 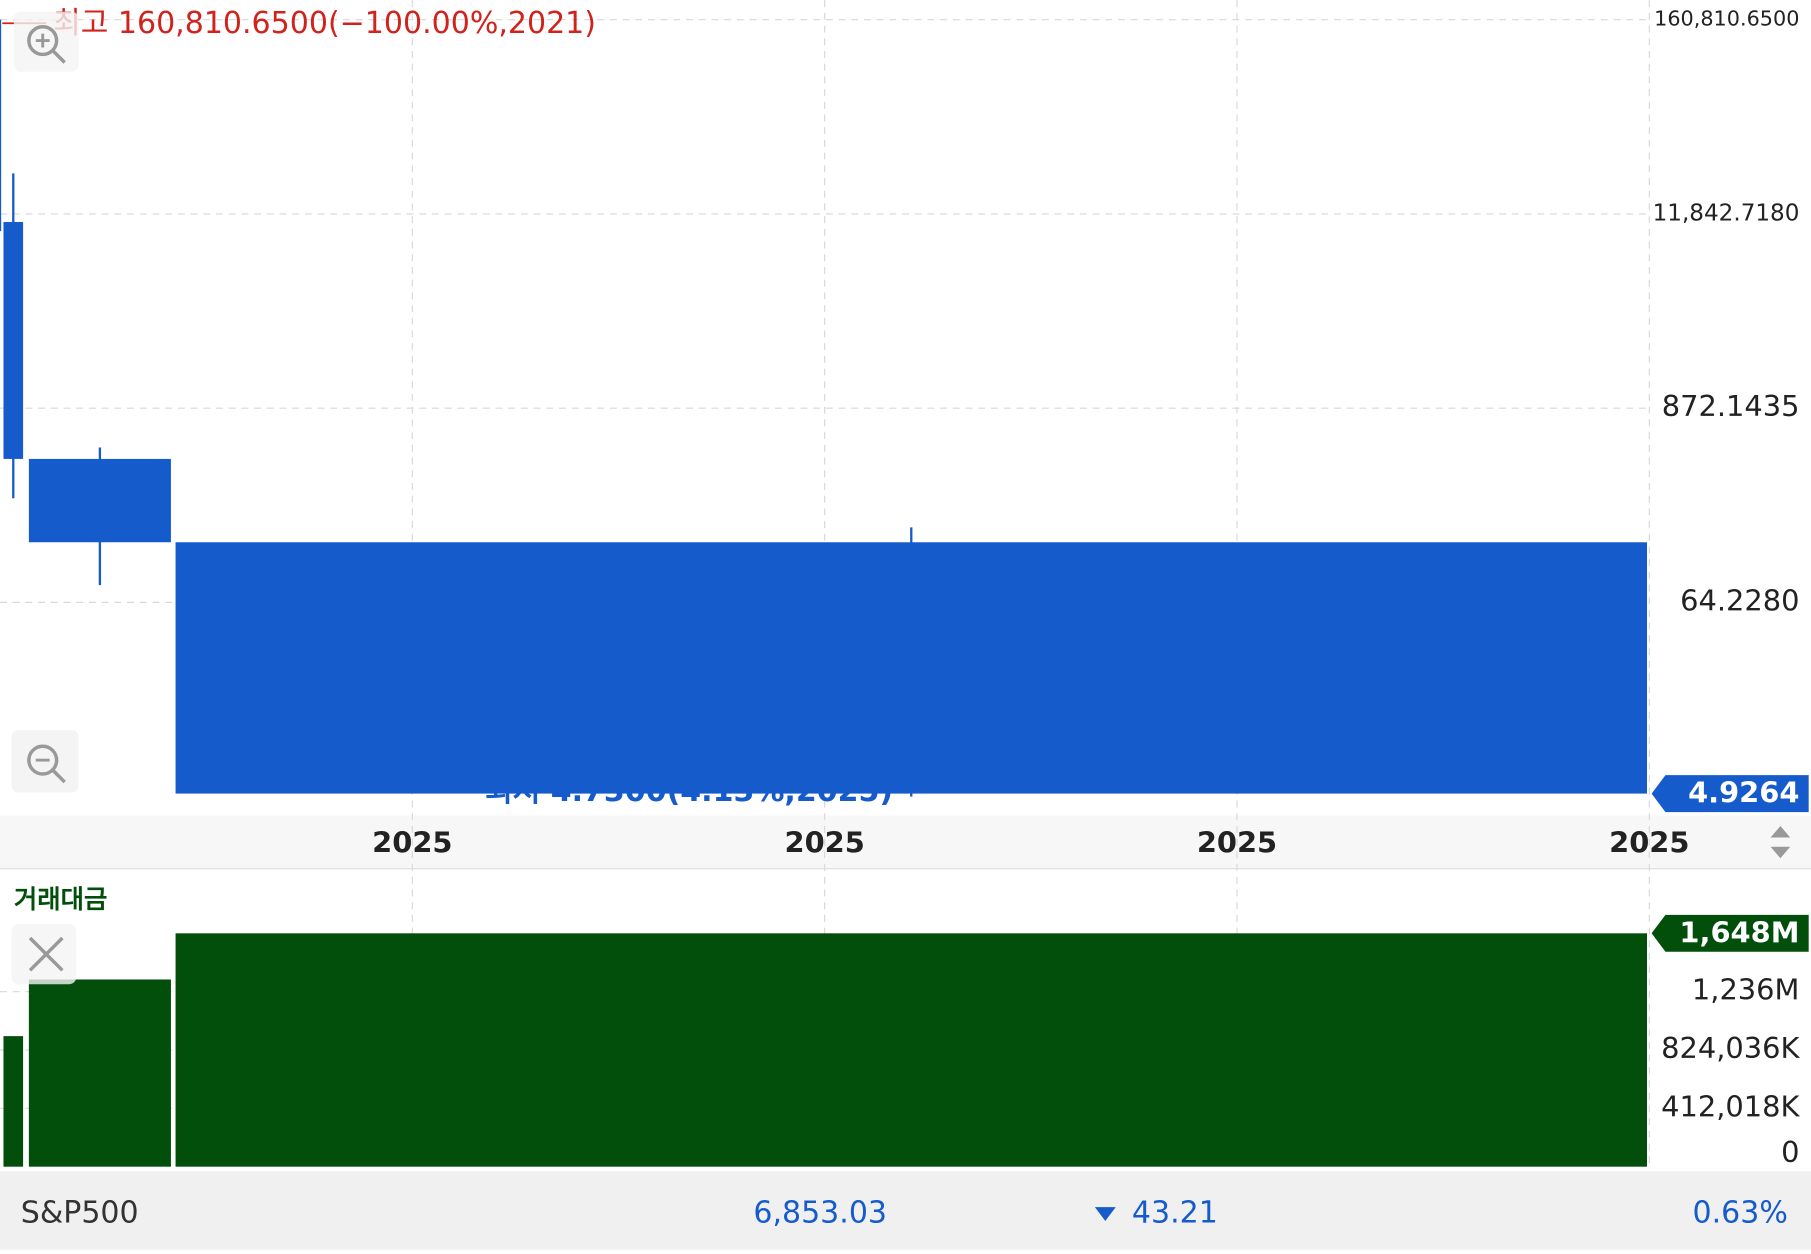 I want to click on y-tick-label: 412,018K, so click(x=1730, y=1106).